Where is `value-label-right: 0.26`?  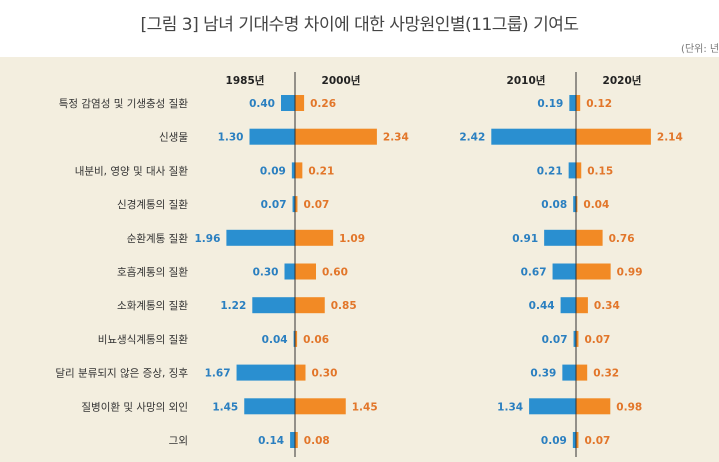
value-label-right: 0.26 is located at coordinates (323, 104).